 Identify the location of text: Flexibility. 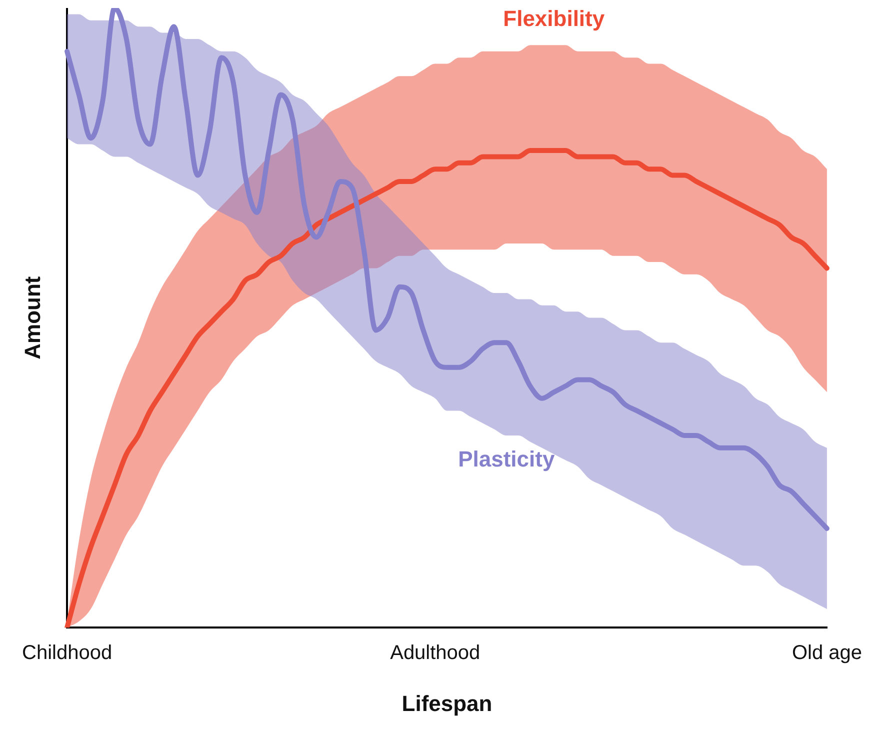
(554, 19).